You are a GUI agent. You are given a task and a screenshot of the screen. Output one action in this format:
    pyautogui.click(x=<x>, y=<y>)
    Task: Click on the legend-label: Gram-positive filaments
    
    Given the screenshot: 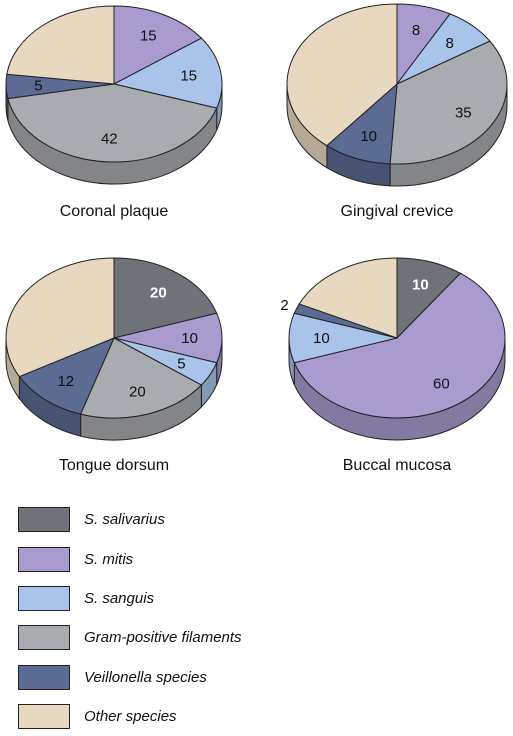 What is the action you would take?
    pyautogui.click(x=163, y=638)
    